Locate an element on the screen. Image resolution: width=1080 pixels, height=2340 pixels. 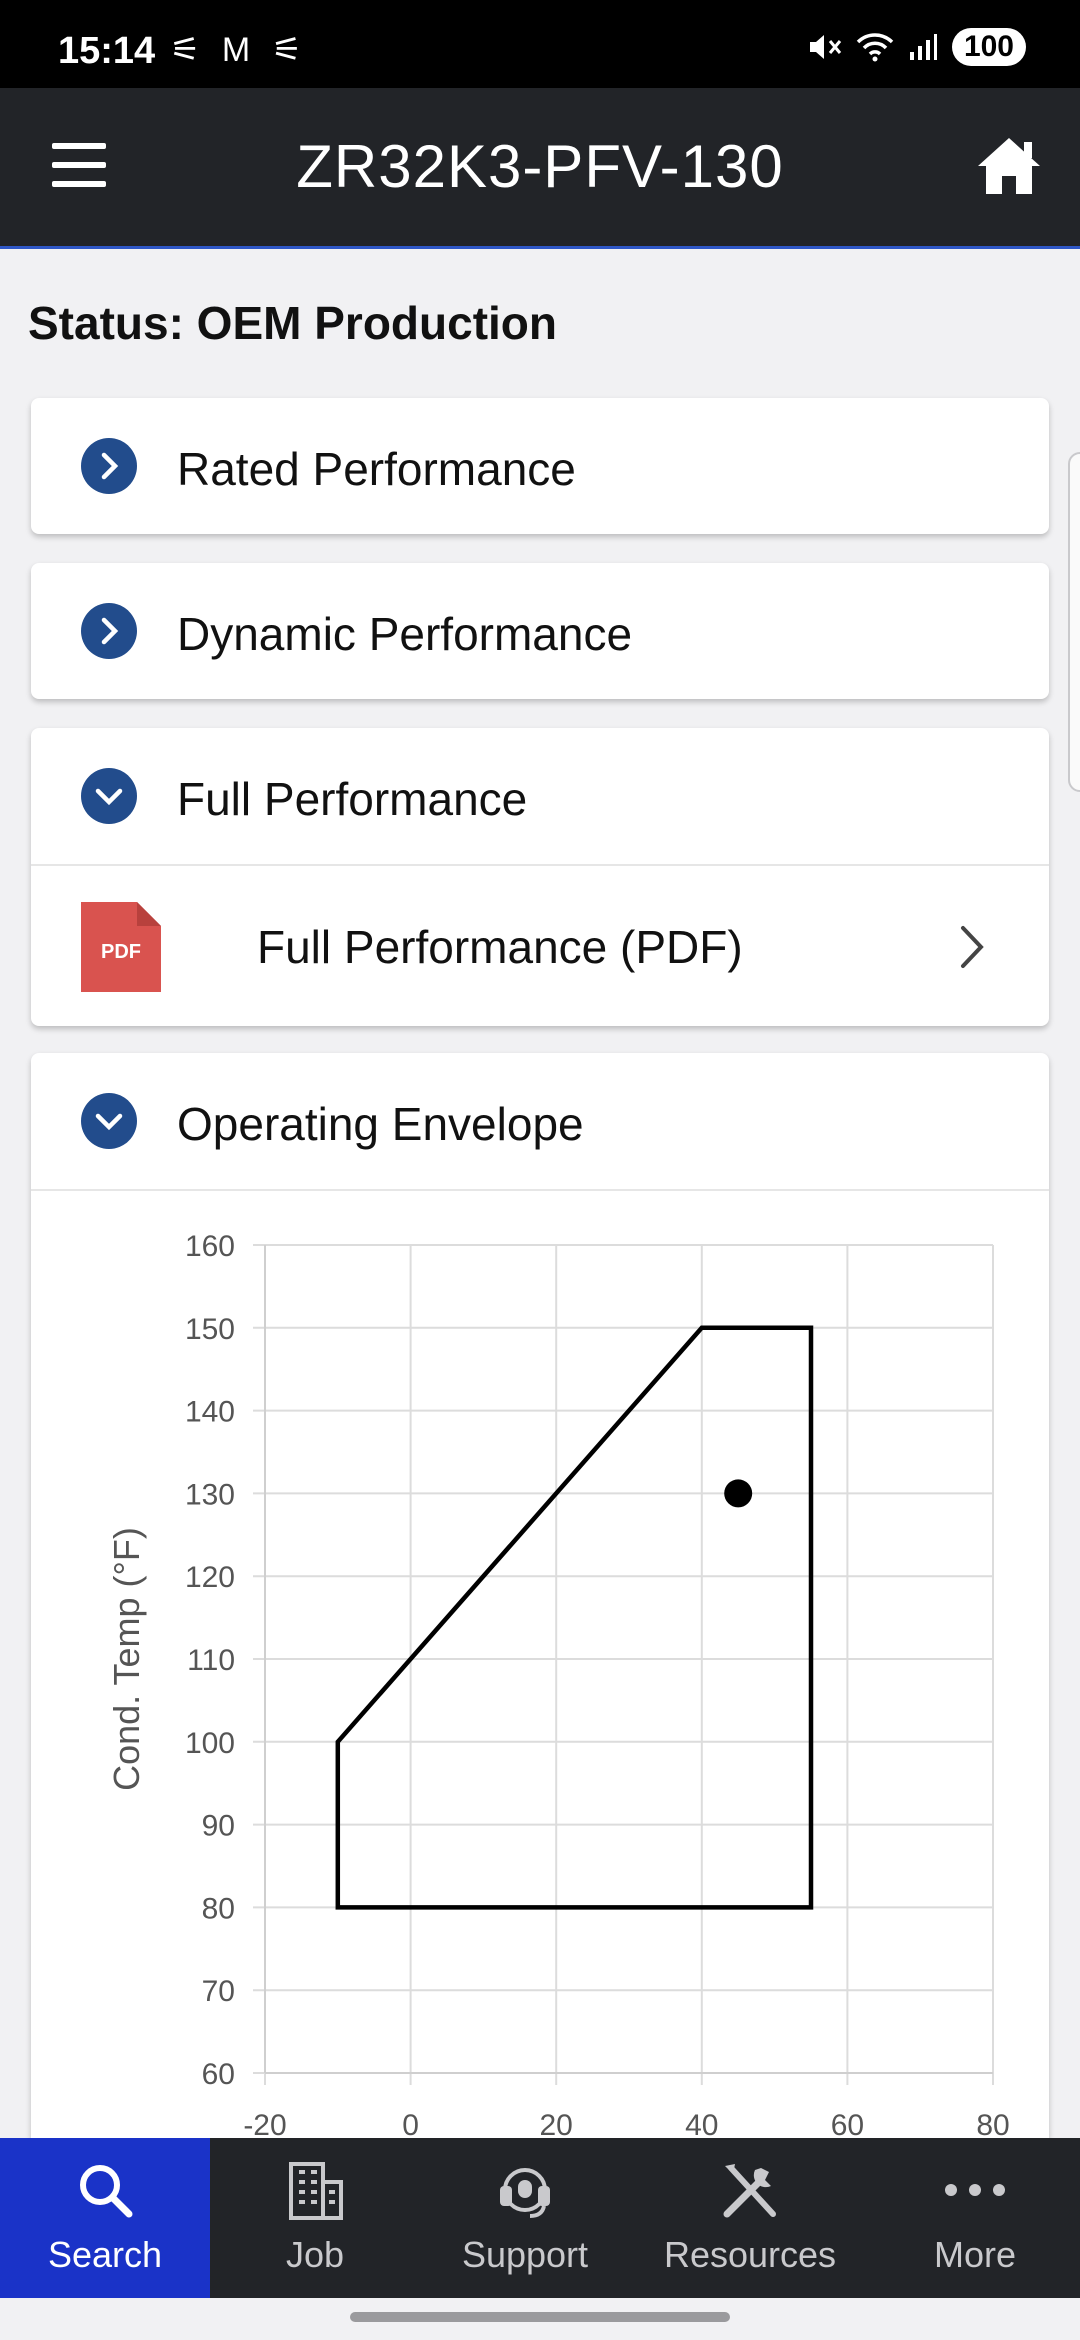
nav-job: Job is located at coordinates (315, 2218).